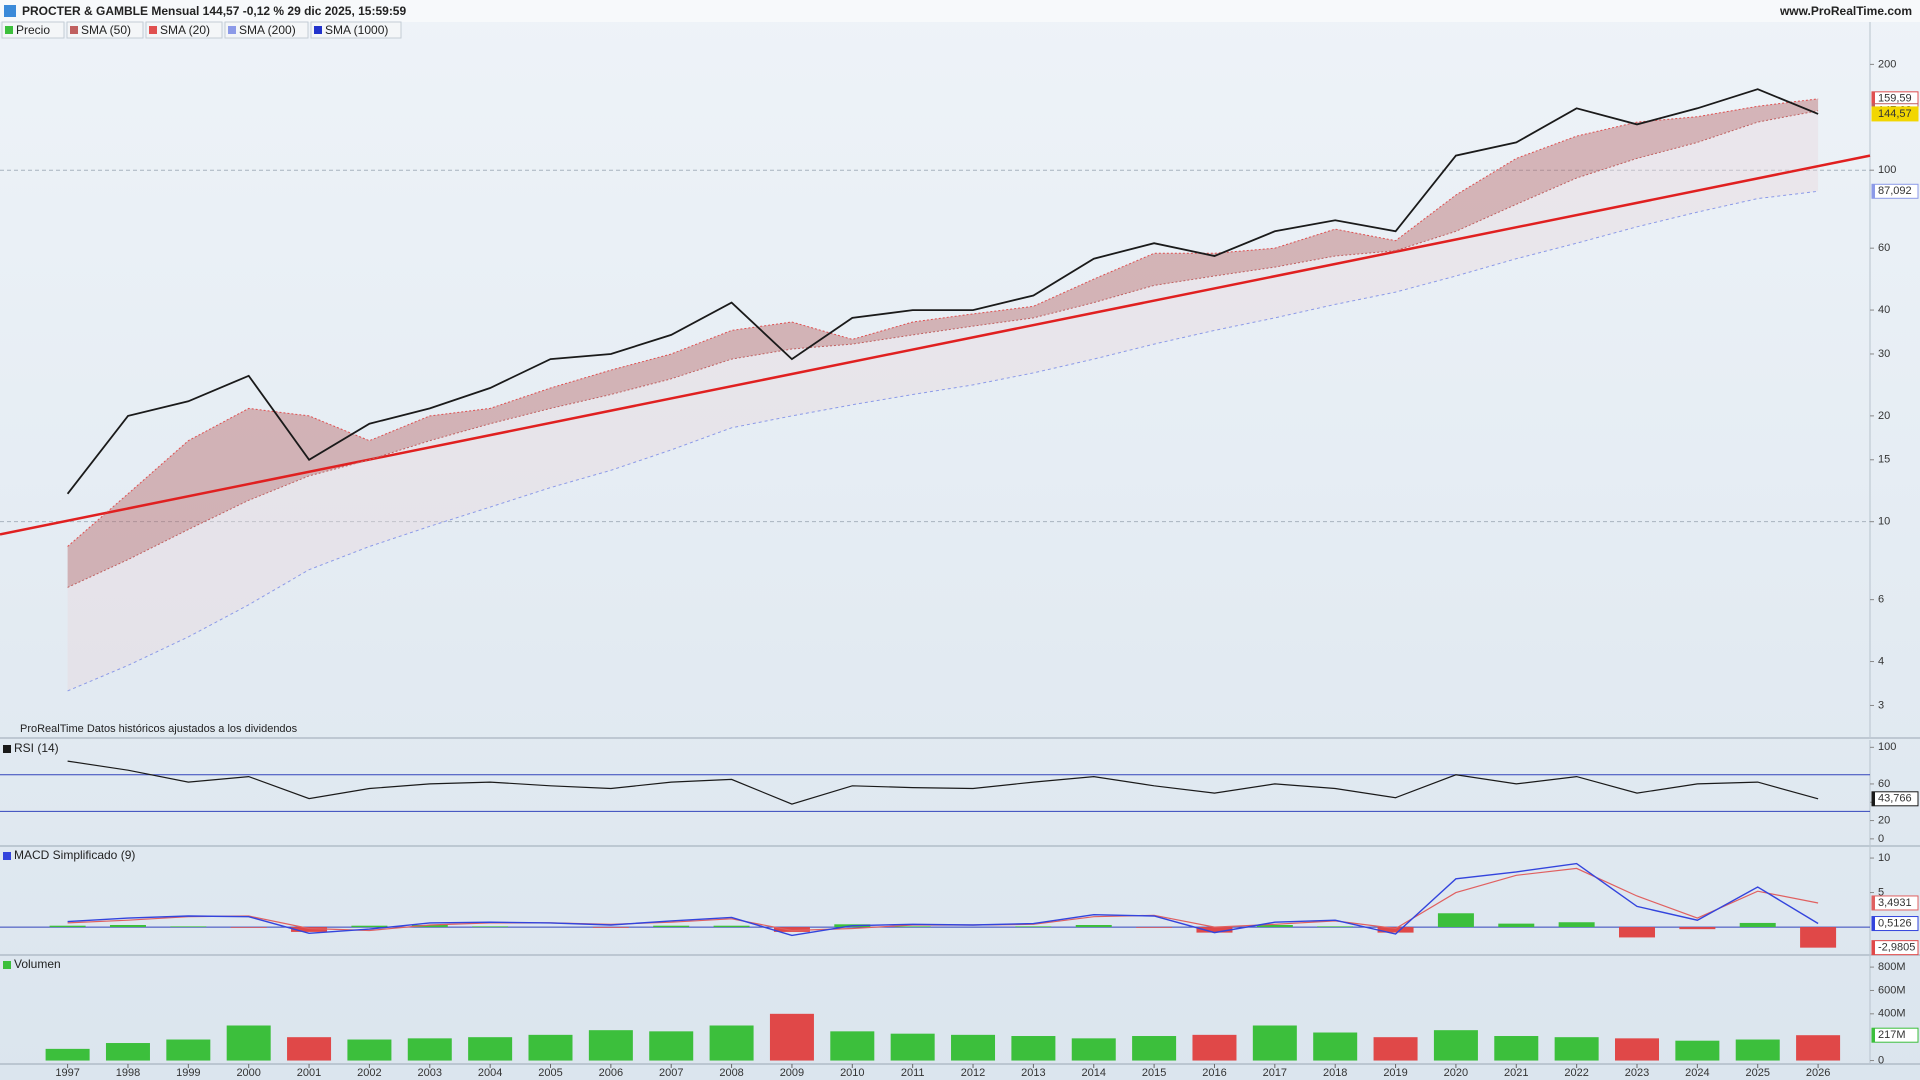 The width and height of the screenshot is (1920, 1080). I want to click on indicator-swatch, so click(7, 965).